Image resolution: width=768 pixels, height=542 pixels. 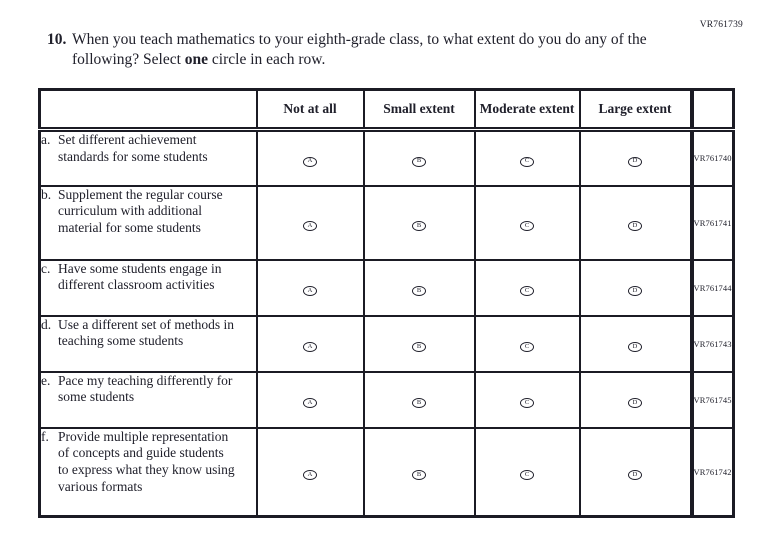 What do you see at coordinates (712, 472) in the screenshot?
I see `row-code: VR761742` at bounding box center [712, 472].